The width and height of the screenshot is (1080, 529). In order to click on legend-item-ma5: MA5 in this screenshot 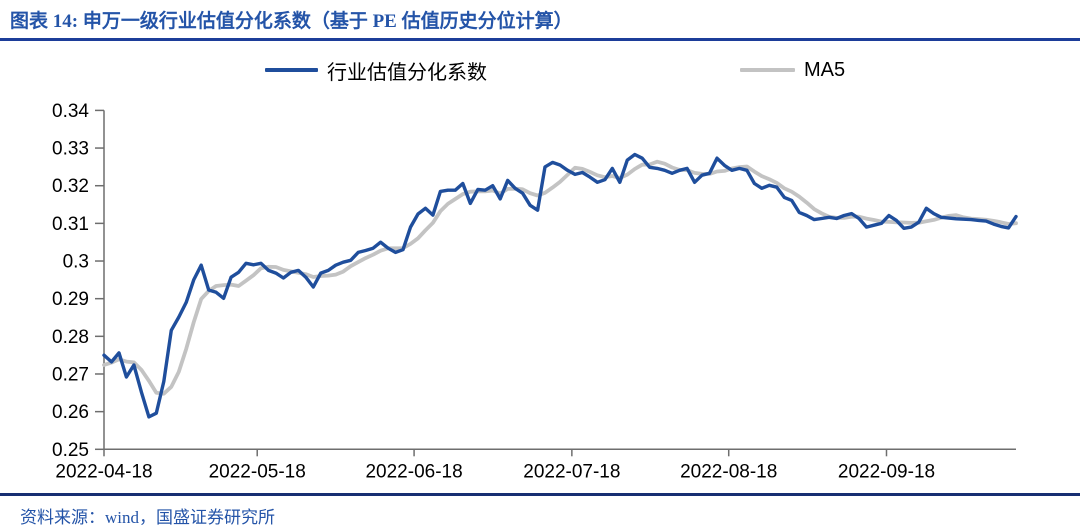, I will do `click(792, 70)`.